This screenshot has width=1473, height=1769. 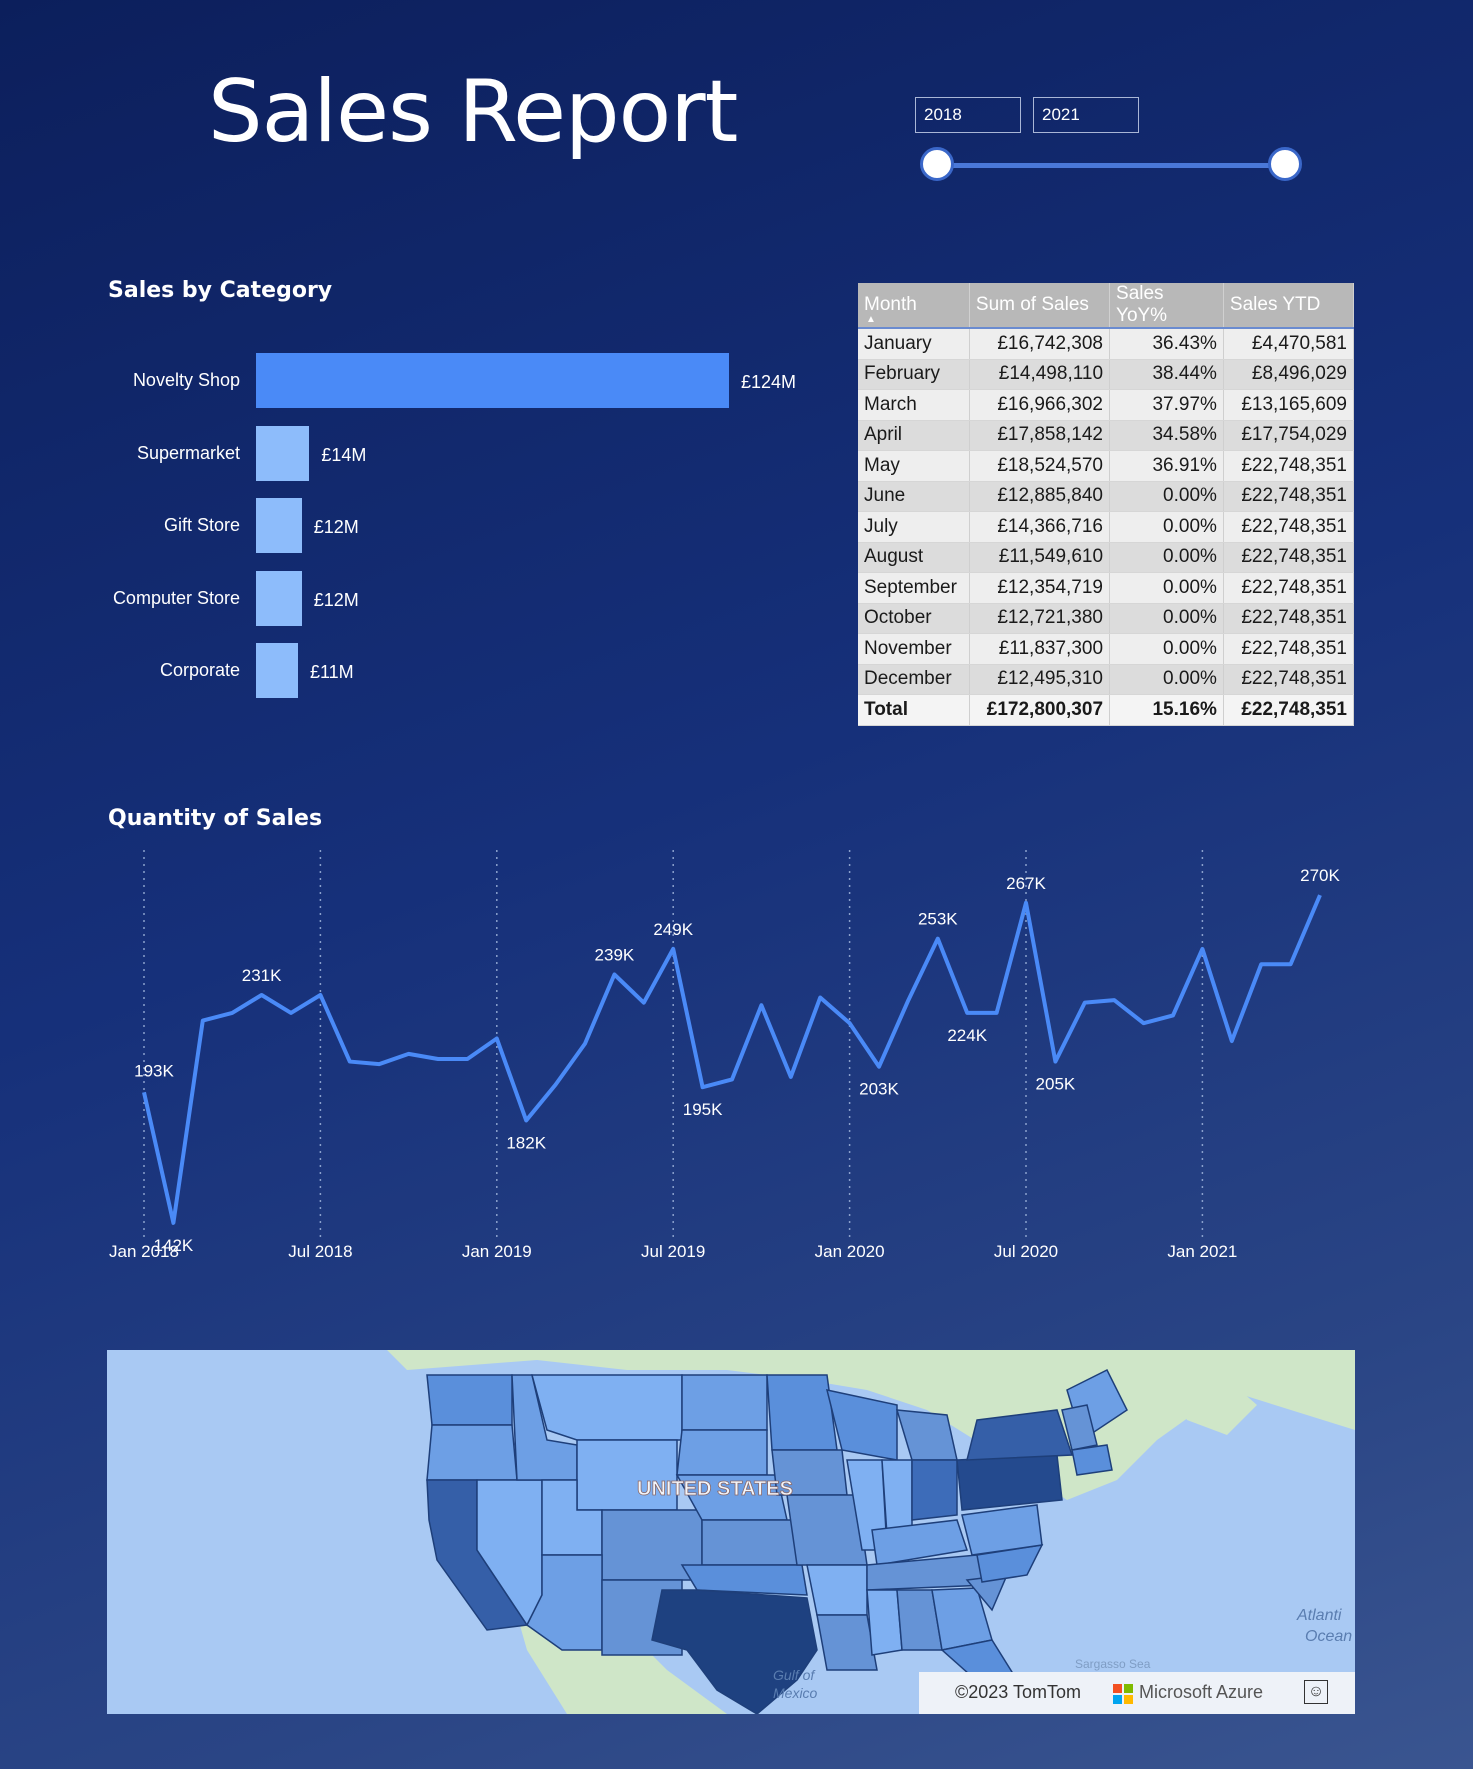 I want to click on data-label: 253K, so click(x=938, y=919).